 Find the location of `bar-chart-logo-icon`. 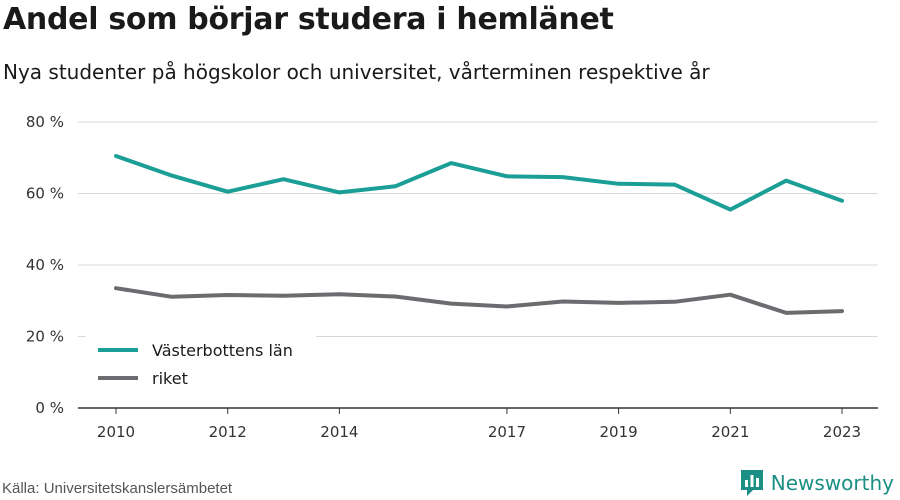

bar-chart-logo-icon is located at coordinates (751, 483).